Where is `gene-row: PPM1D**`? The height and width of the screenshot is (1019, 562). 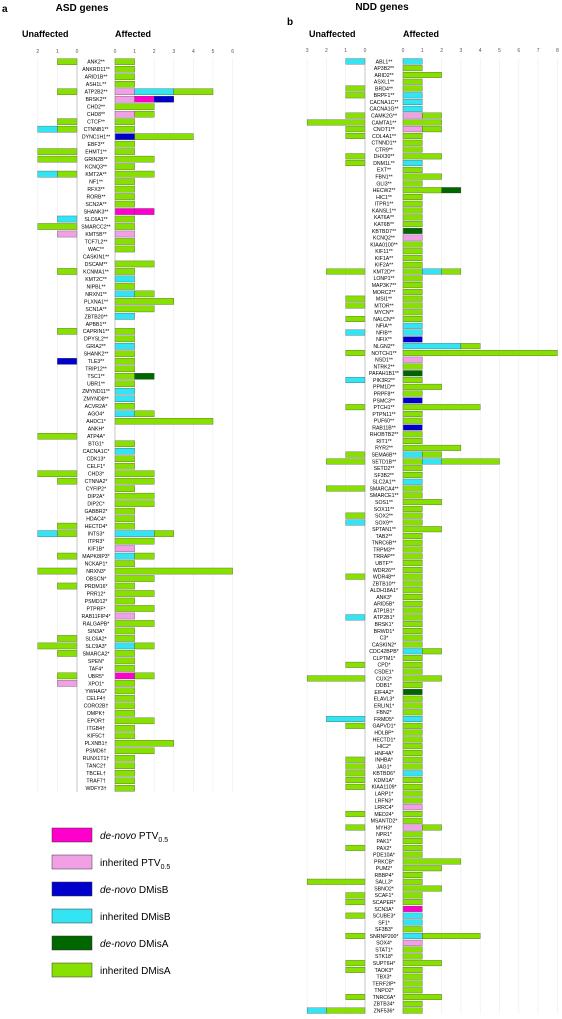 gene-row: PPM1D** is located at coordinates (407, 387).